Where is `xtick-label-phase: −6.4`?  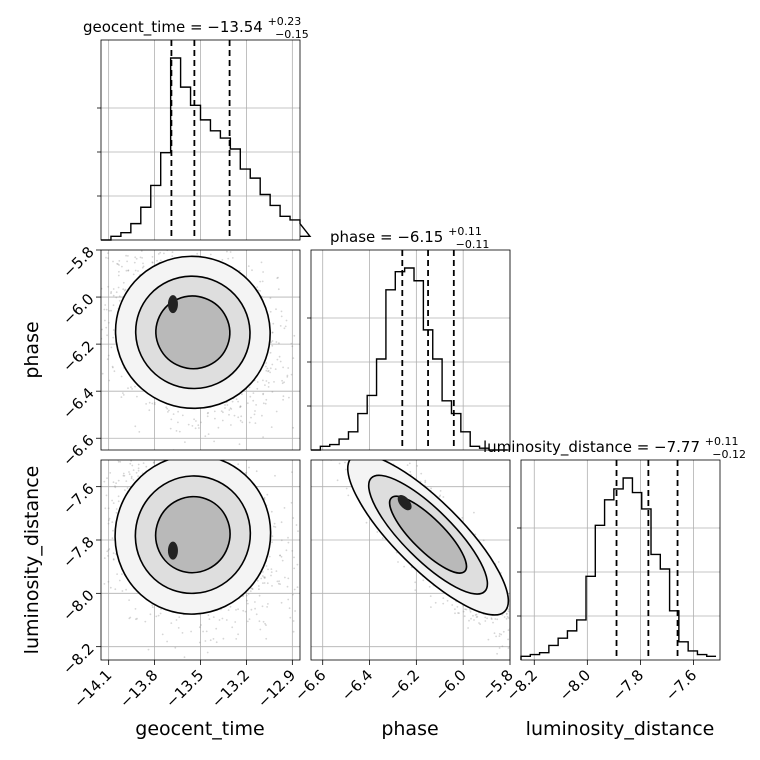
xtick-label-phase: −6.4 is located at coordinates (357, 685).